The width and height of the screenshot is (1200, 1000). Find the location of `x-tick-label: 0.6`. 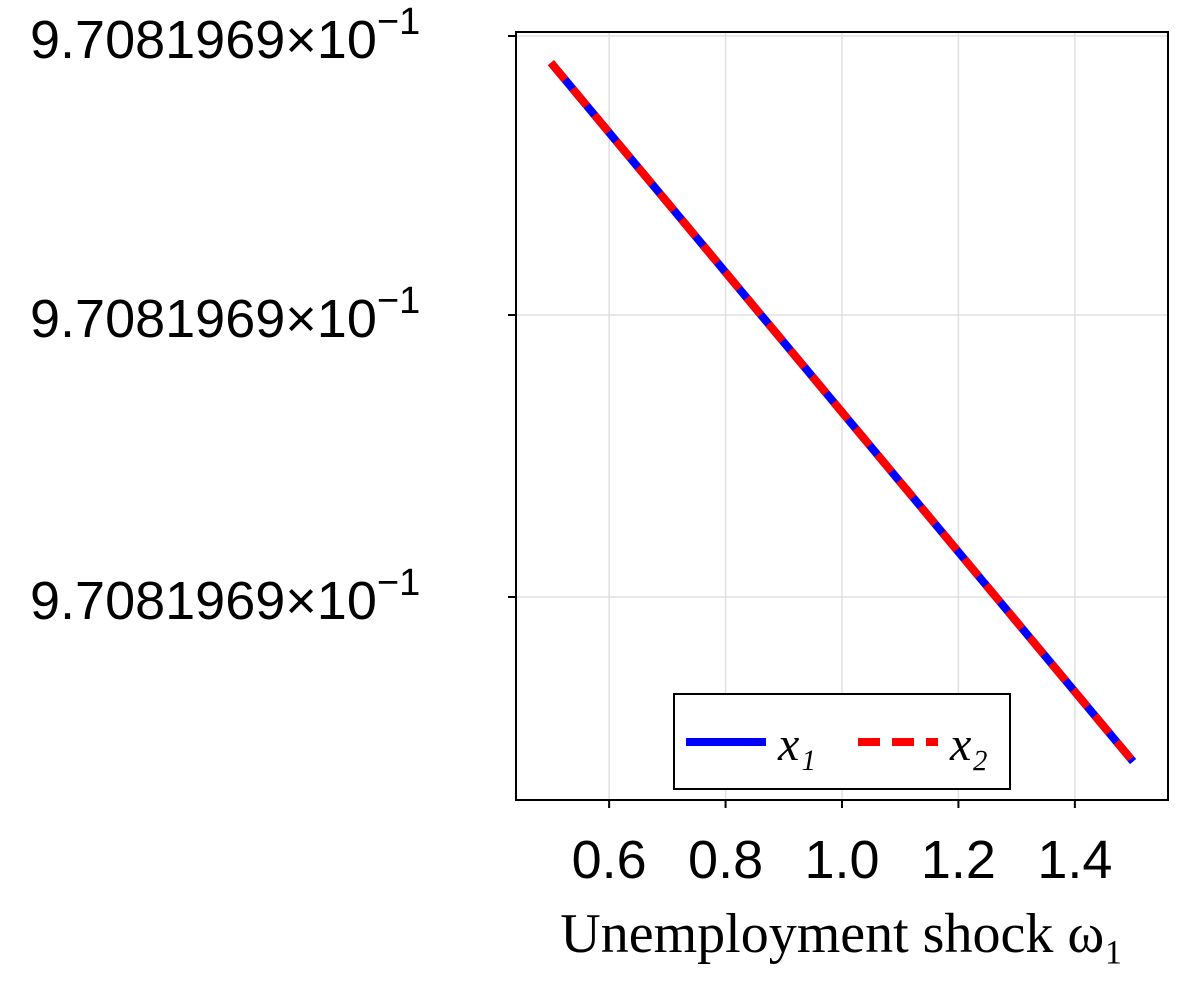

x-tick-label: 0.6 is located at coordinates (609, 860).